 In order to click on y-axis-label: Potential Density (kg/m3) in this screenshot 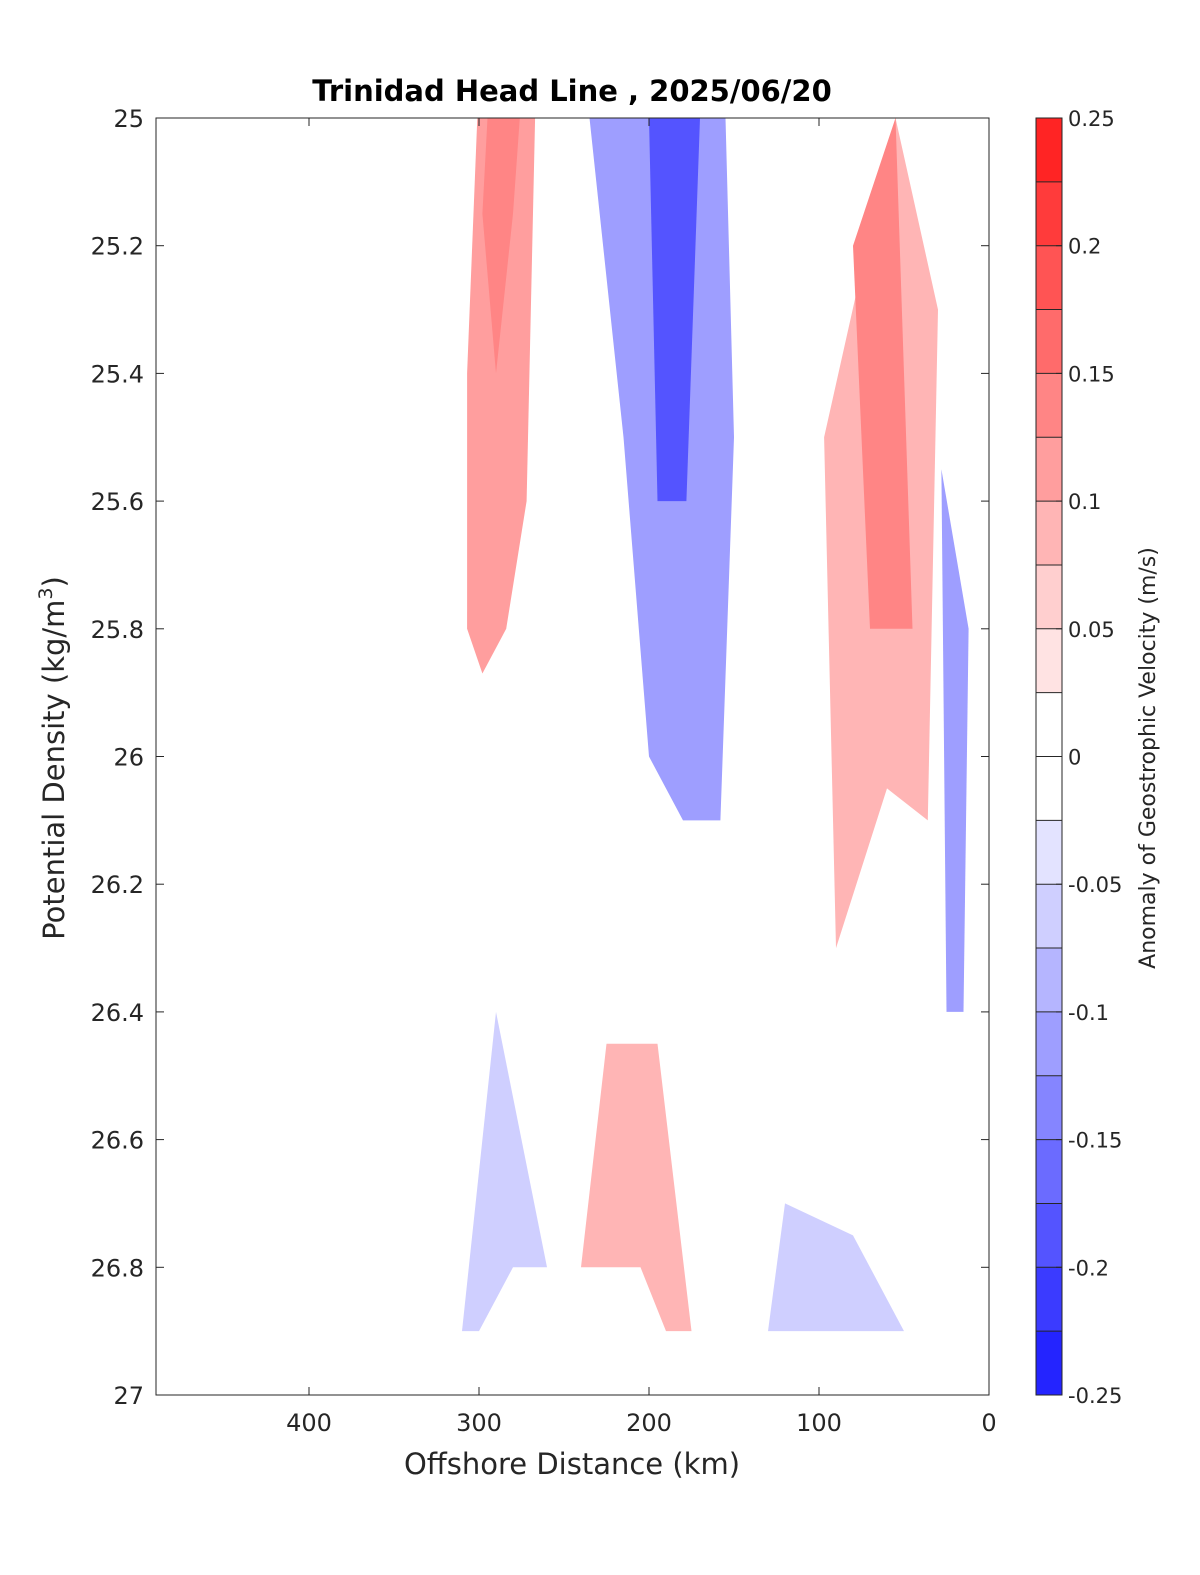, I will do `click(53, 758)`.